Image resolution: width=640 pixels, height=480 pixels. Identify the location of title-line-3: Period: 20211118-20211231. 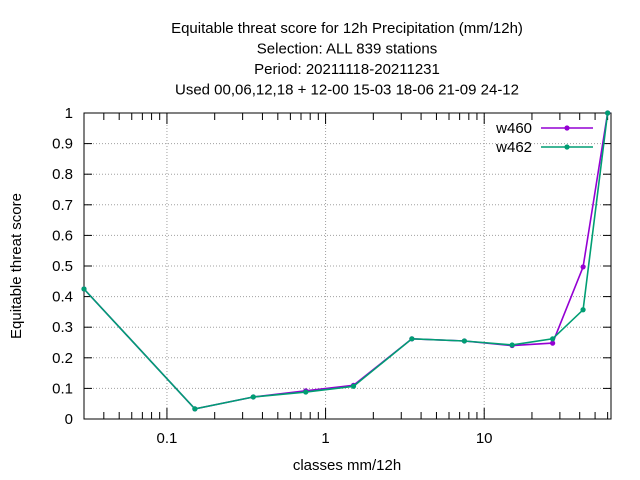
(347, 69).